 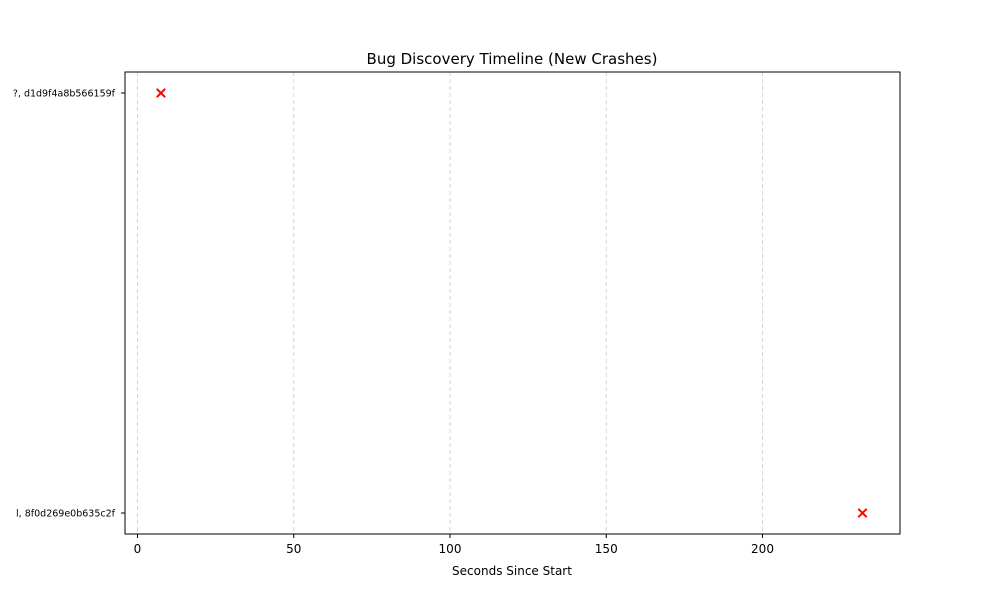 I want to click on x-tick-label: 0, so click(x=138, y=549).